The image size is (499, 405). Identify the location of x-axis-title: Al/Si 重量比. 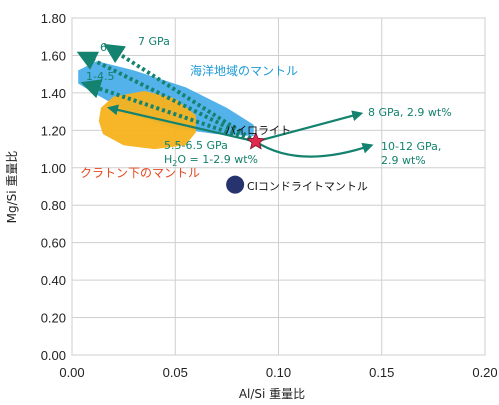
(272, 394).